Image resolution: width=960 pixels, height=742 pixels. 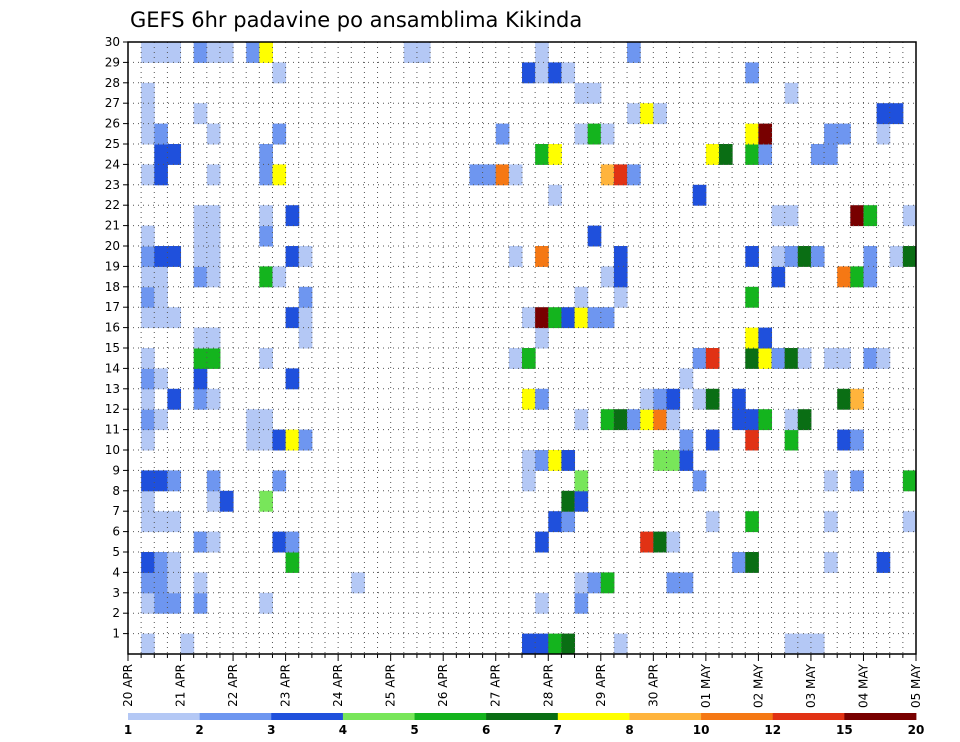 What do you see at coordinates (286, 685) in the screenshot?
I see `x-tick-label: 23 APR` at bounding box center [286, 685].